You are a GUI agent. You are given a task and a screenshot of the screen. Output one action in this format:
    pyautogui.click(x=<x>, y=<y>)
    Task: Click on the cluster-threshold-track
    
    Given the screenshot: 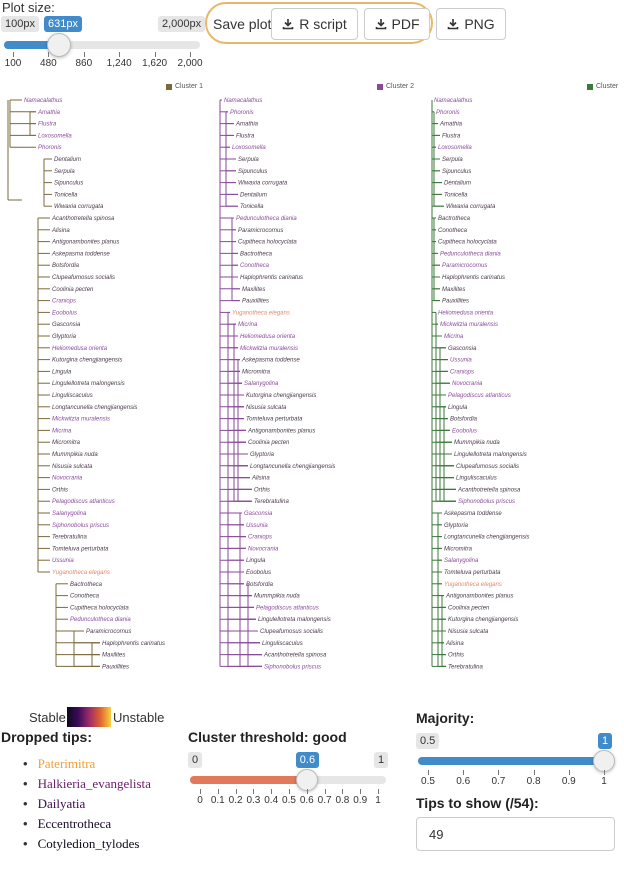 What is the action you would take?
    pyautogui.click(x=288, y=780)
    